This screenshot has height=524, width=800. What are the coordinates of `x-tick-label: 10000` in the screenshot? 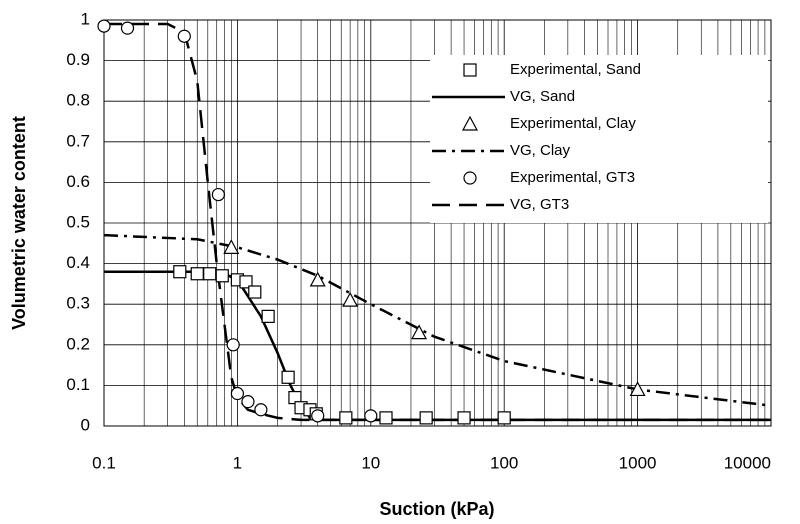 It's located at (747, 462).